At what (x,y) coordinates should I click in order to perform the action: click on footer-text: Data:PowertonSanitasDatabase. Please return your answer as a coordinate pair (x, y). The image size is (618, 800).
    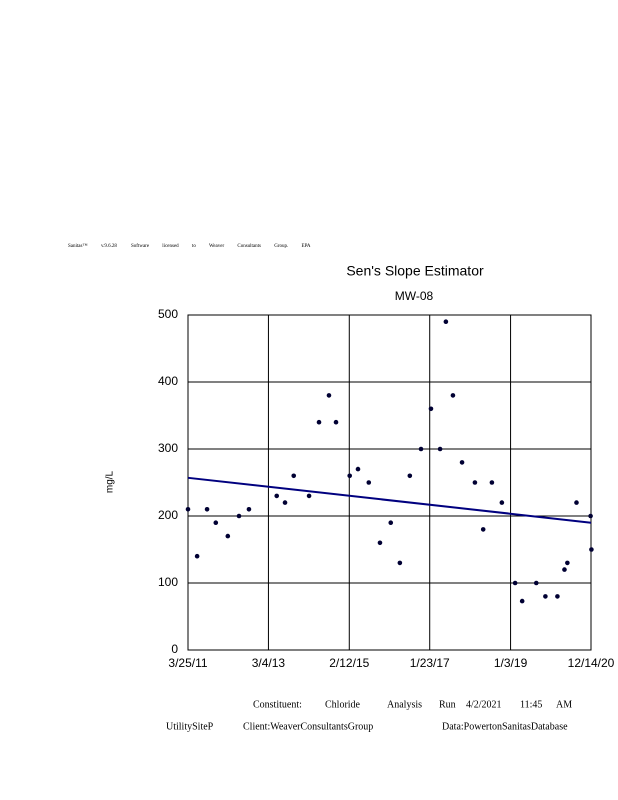
    Looking at the image, I should click on (505, 726).